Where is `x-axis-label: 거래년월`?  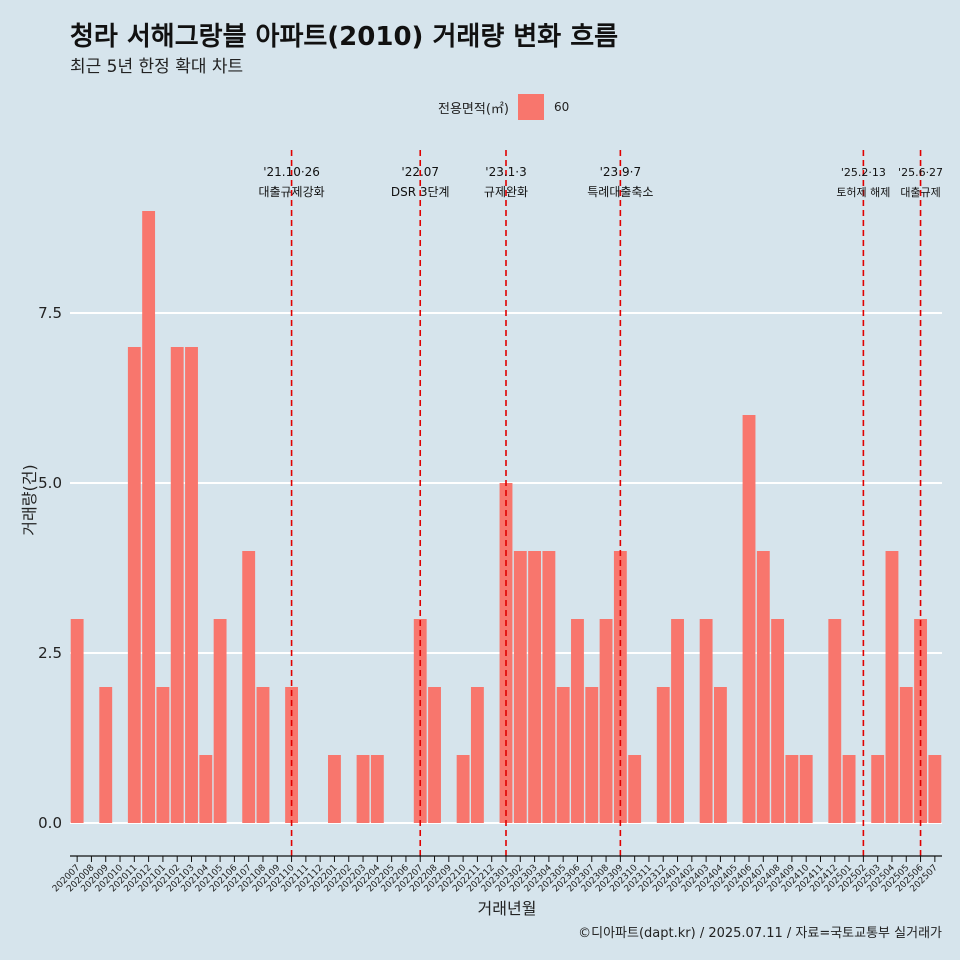
x-axis-label: 거래년월 is located at coordinates (507, 908).